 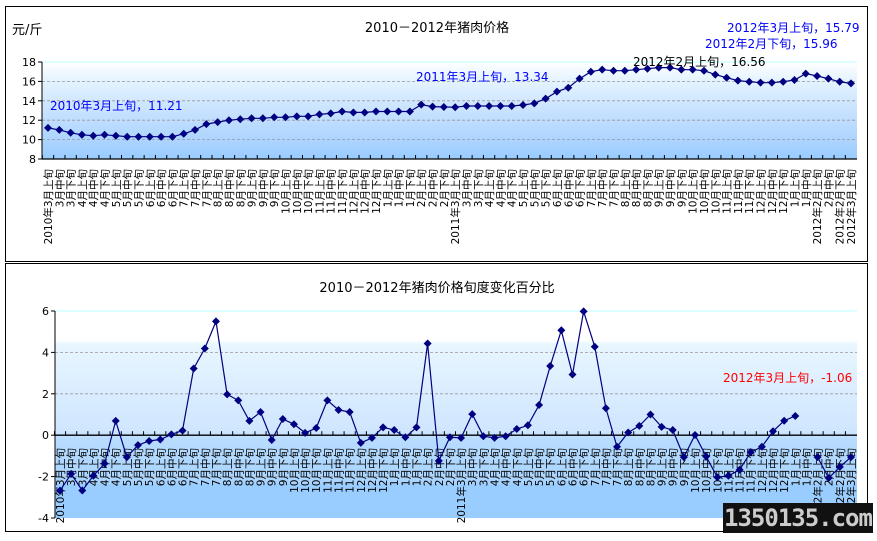 I want to click on y-tick-label: -4, so click(x=43, y=518).